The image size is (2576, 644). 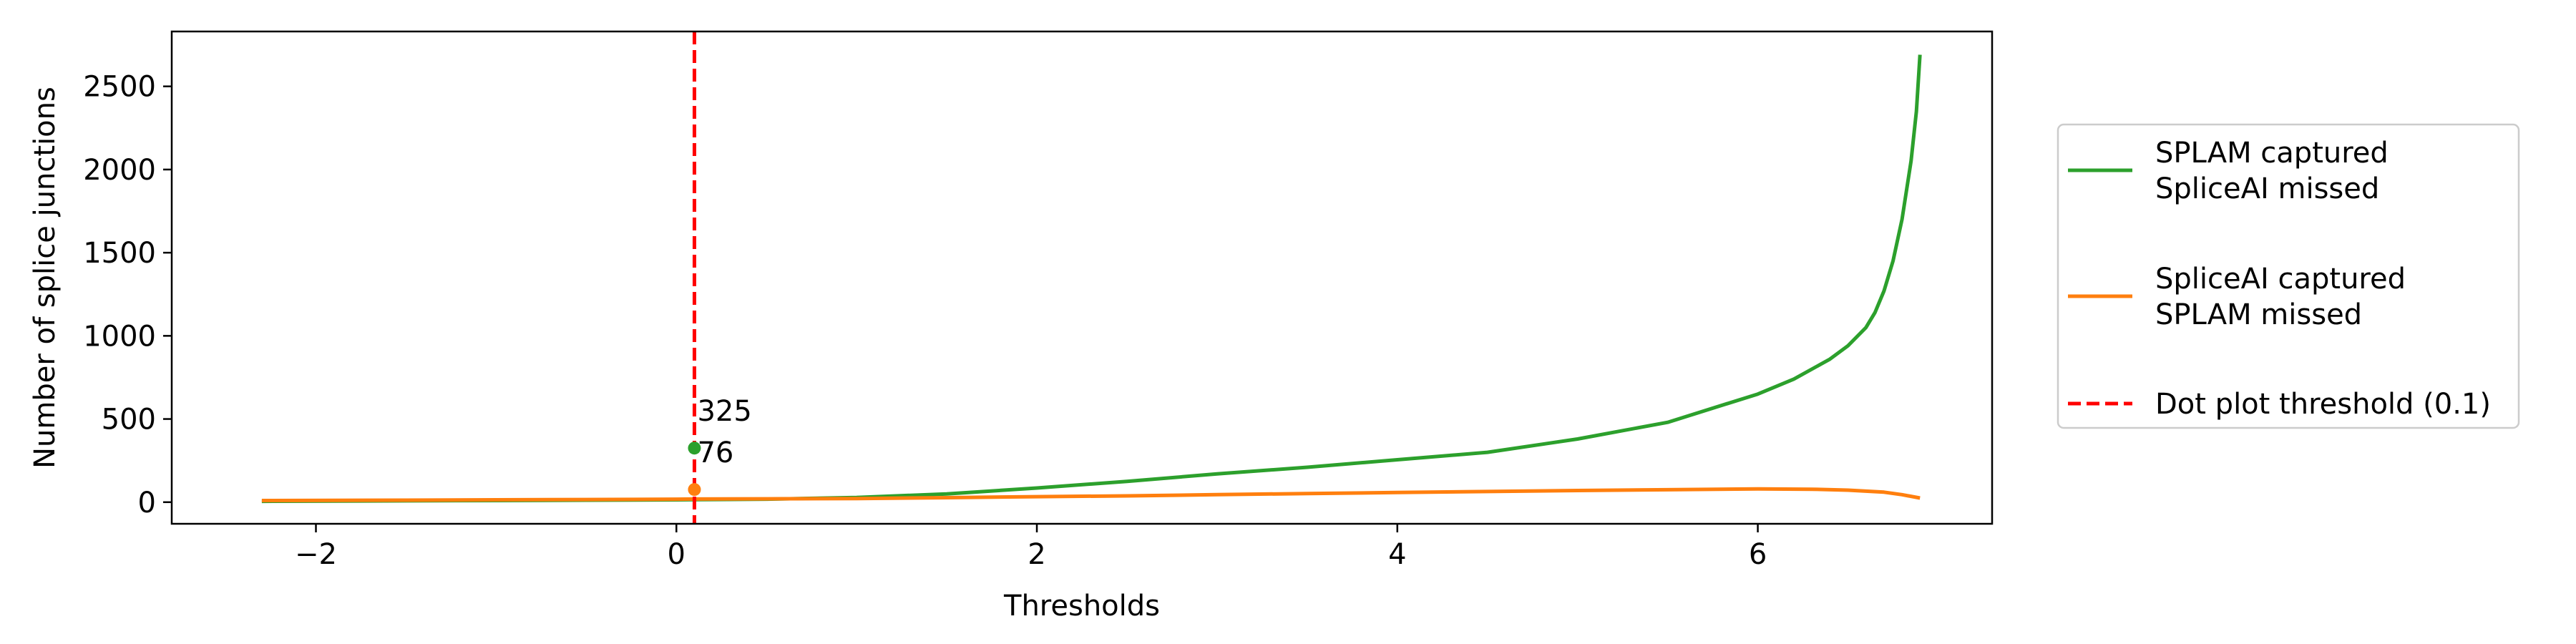 I want to click on legend-label-1-0: SpliceAI captured, so click(x=2280, y=279).